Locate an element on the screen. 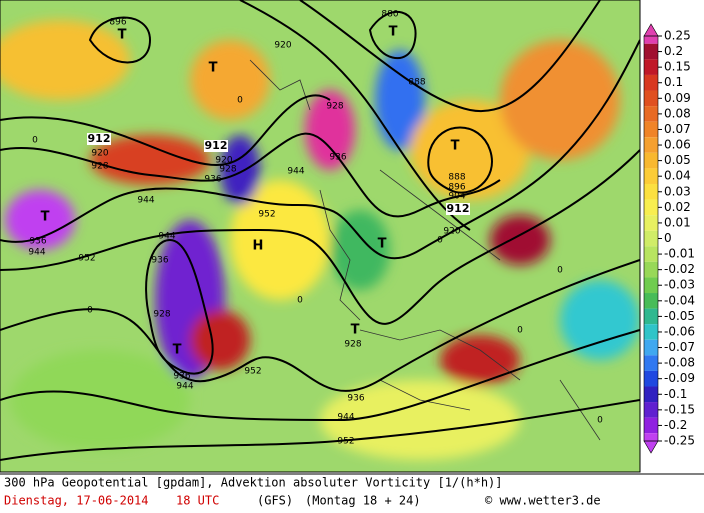  colorbar-label: -0.1 is located at coordinates (675, 394).